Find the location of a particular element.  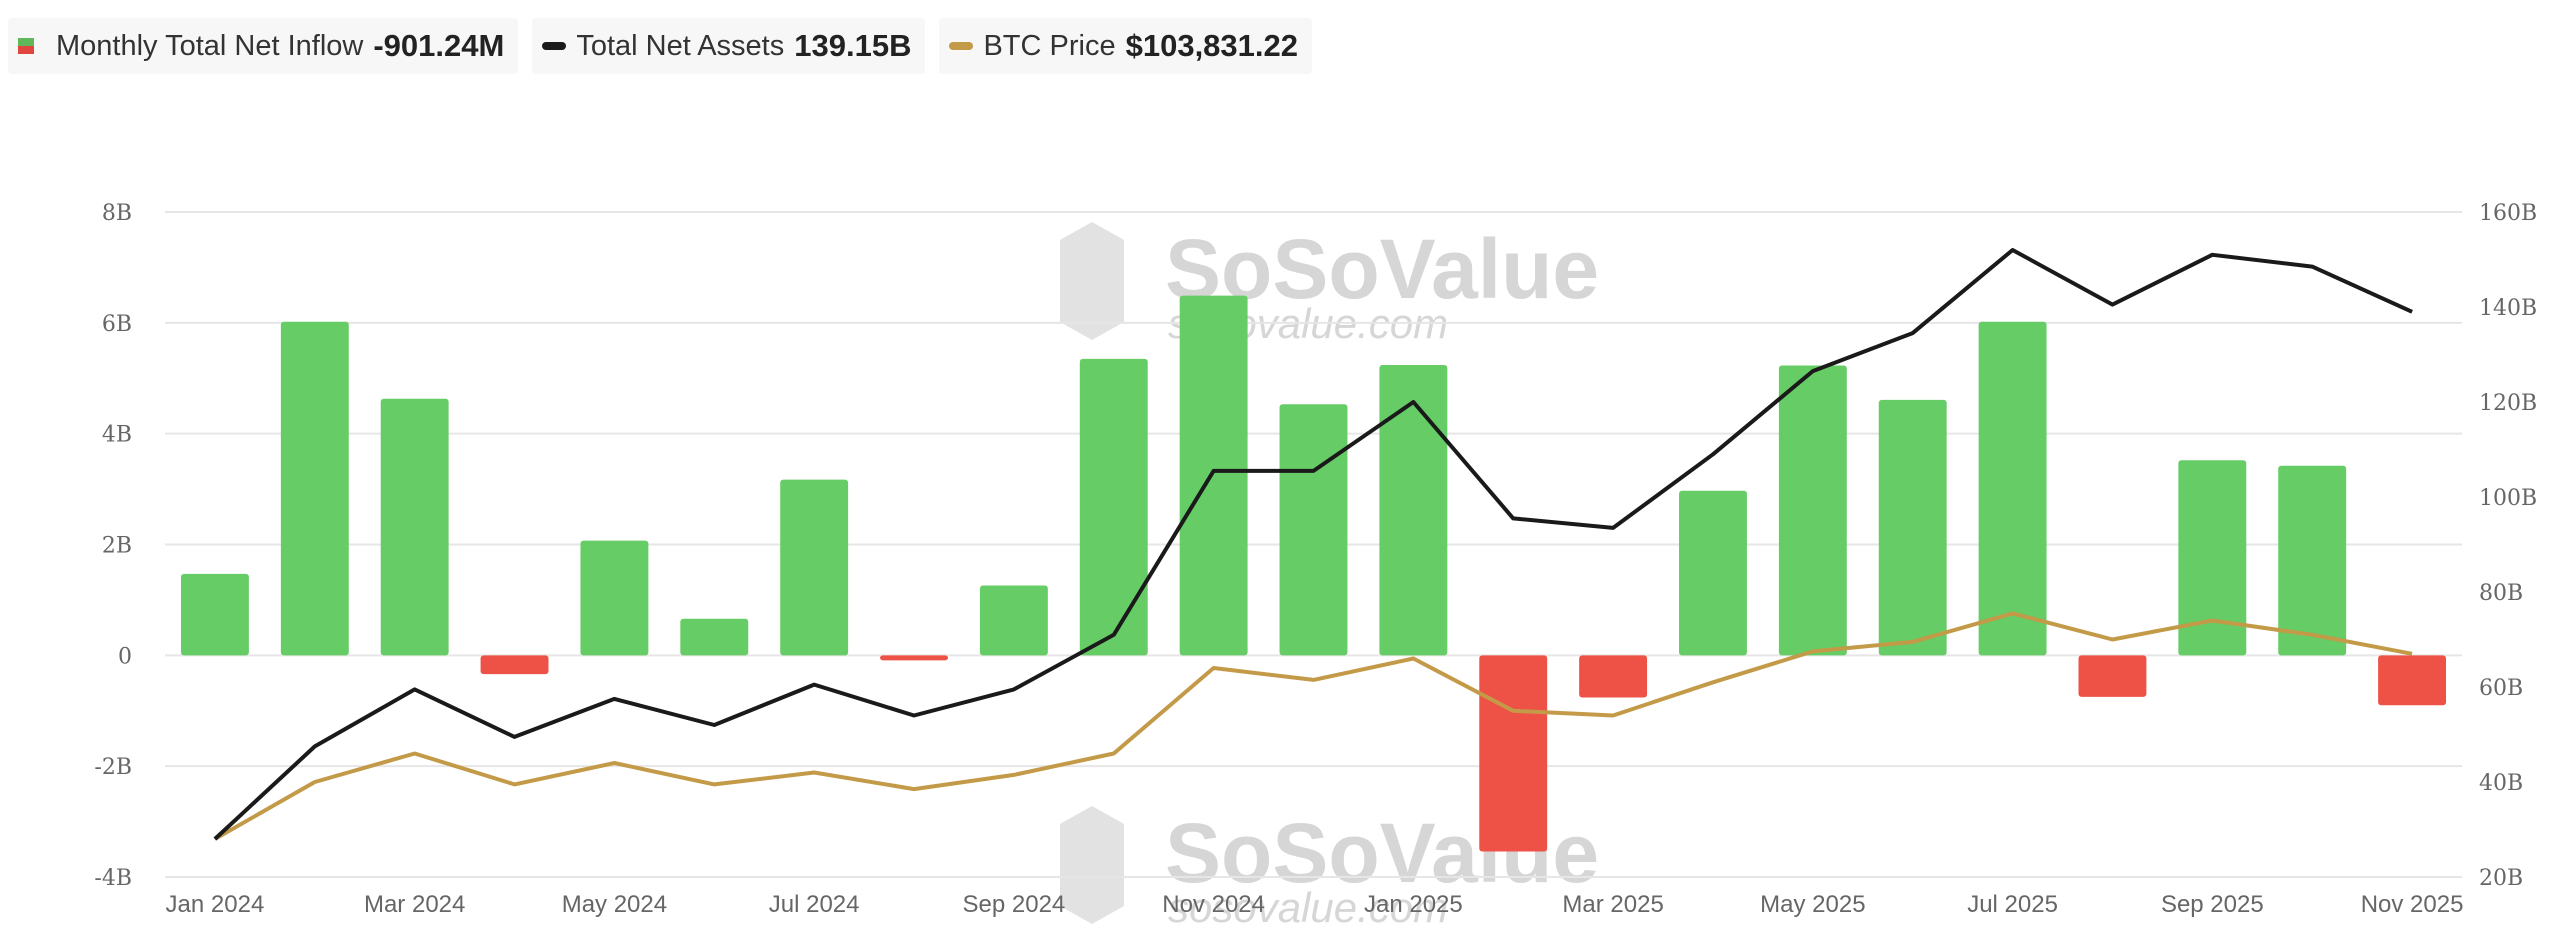

x-axis-tick-label: Mar 2024 is located at coordinates (414, 904).